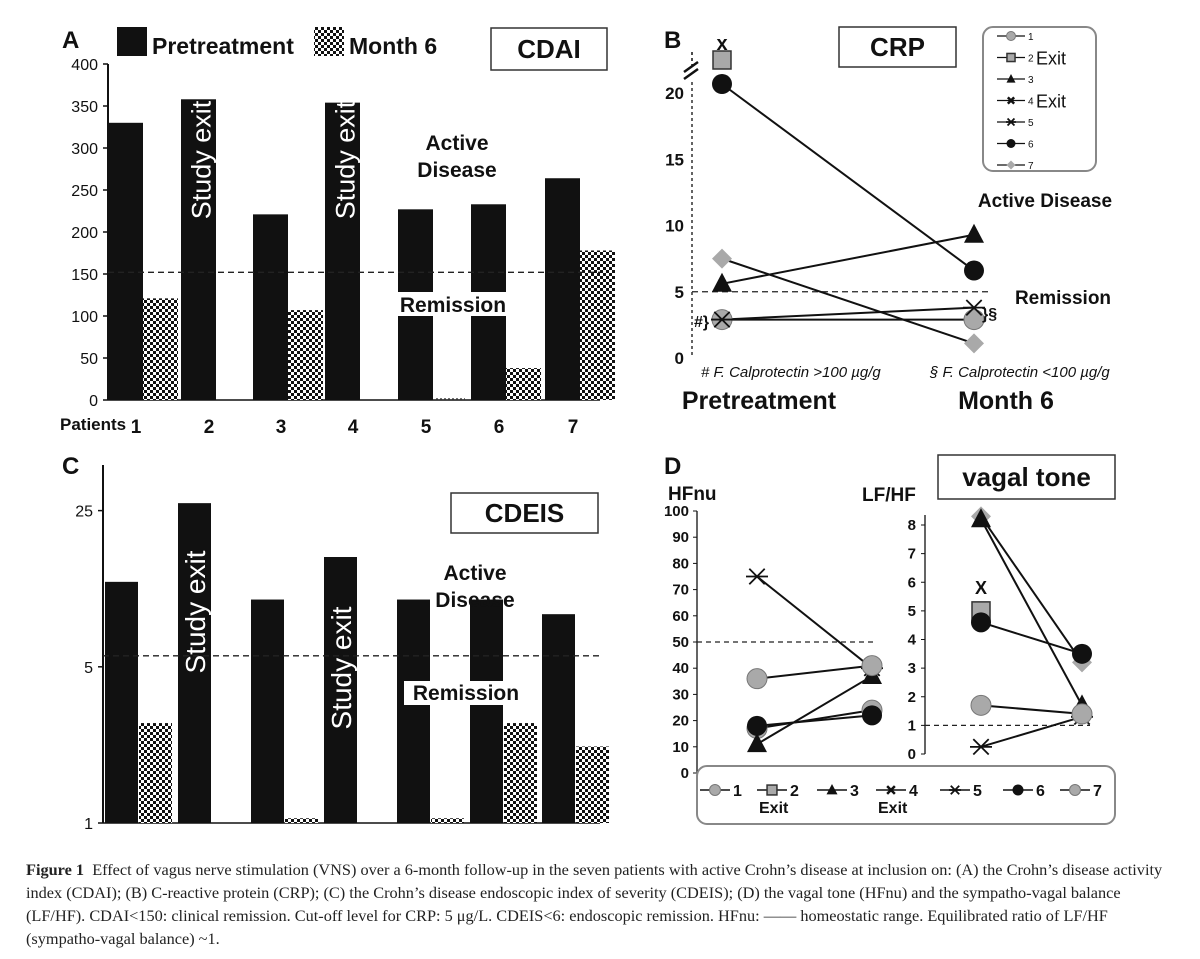  Describe the element at coordinates (136, 427) in the screenshot. I see `panel-a-xtick-1: 1` at that location.